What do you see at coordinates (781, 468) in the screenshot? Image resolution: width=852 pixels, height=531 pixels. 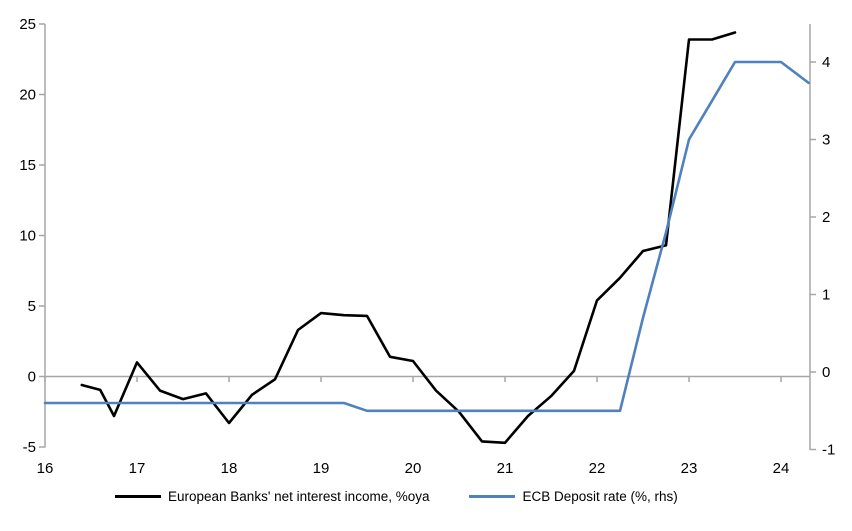 I see `svg-text: 24` at bounding box center [781, 468].